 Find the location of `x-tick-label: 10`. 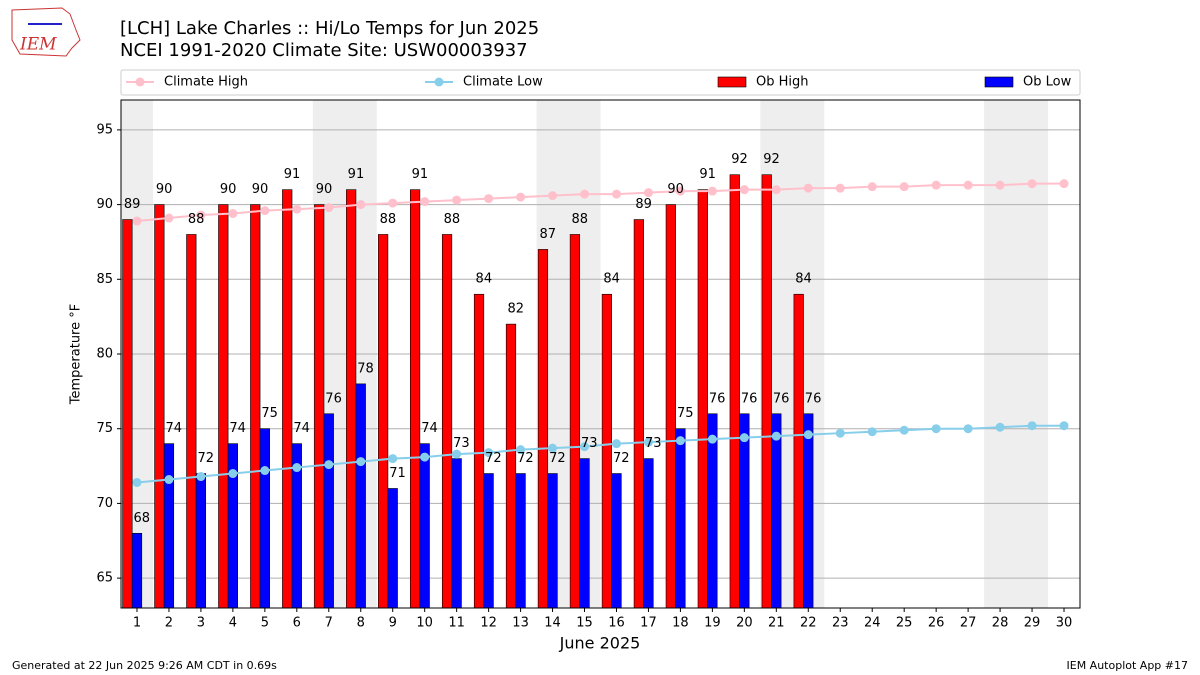

x-tick-label: 10 is located at coordinates (424, 623).